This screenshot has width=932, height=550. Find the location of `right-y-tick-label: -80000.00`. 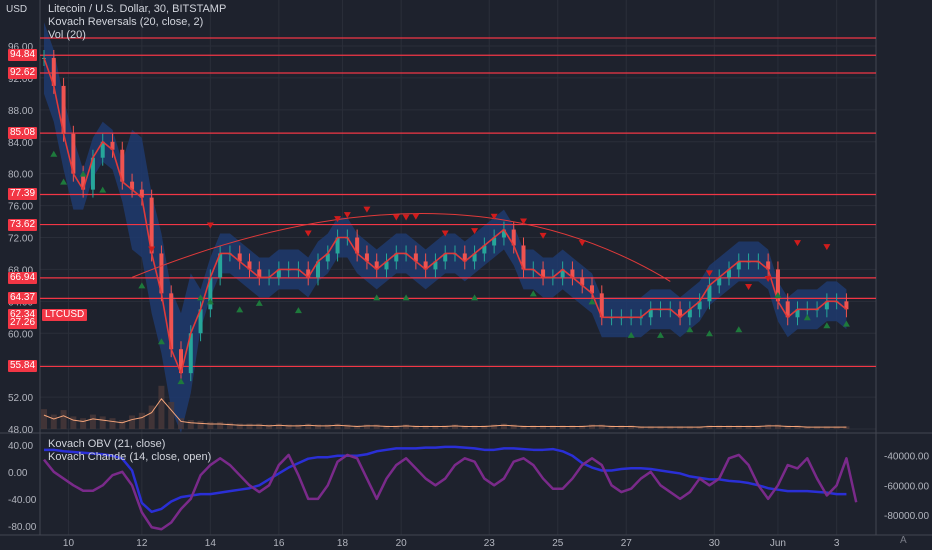

right-y-tick-label: -80000.00 is located at coordinates (906, 516).